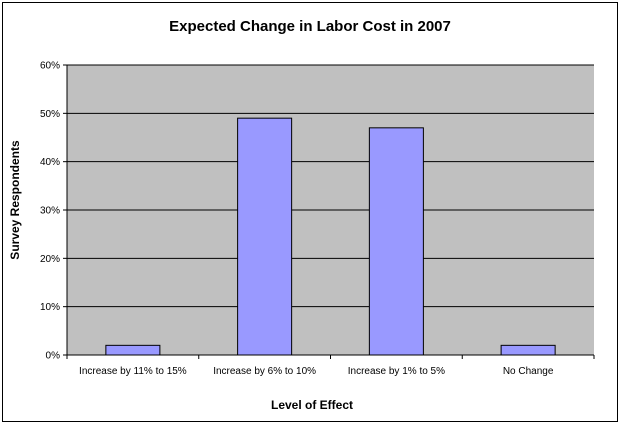  Describe the element at coordinates (50, 66) in the screenshot. I see `y-tick-label: 60%` at that location.